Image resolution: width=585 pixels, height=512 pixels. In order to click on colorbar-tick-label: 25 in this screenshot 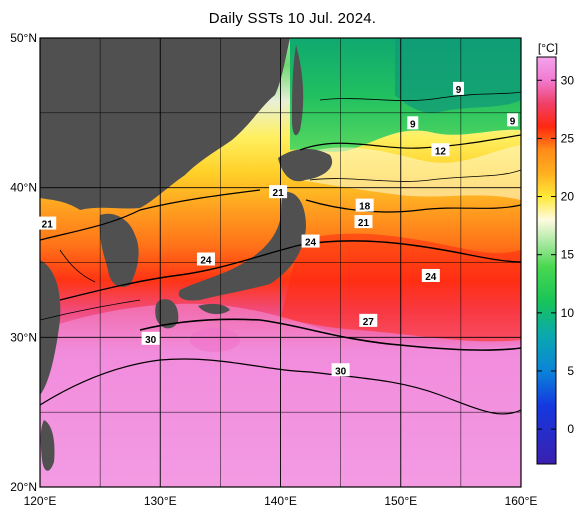, I will do `click(568, 138)`.